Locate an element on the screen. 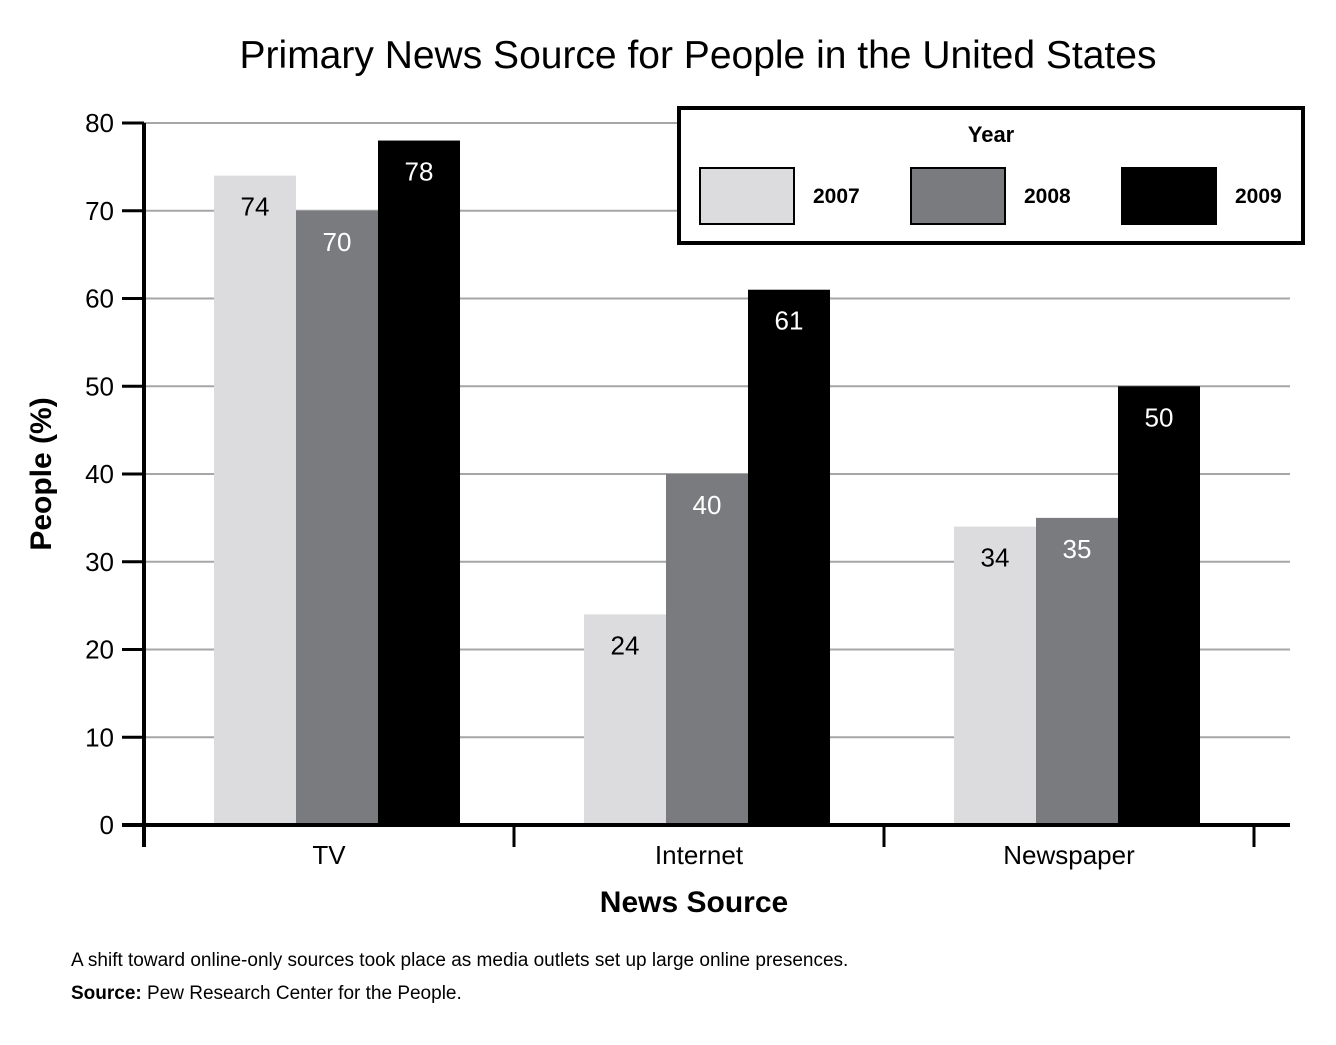  data-label: 34 is located at coordinates (995, 558).